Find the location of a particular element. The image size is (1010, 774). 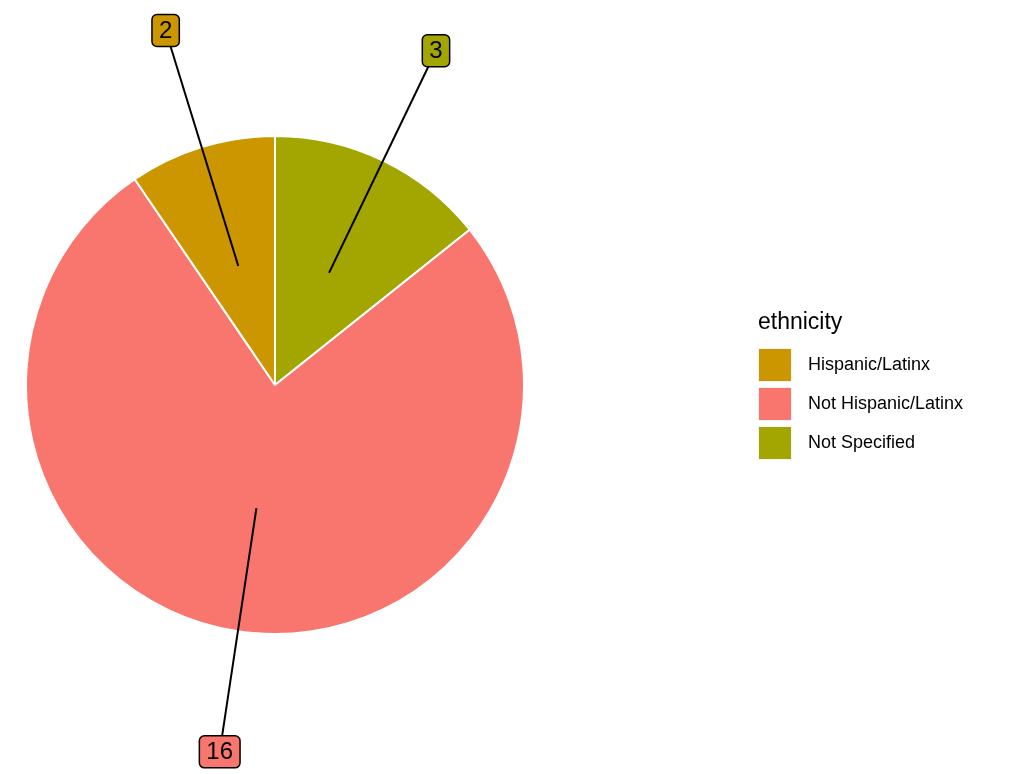

data-label: 3 is located at coordinates (436, 50).